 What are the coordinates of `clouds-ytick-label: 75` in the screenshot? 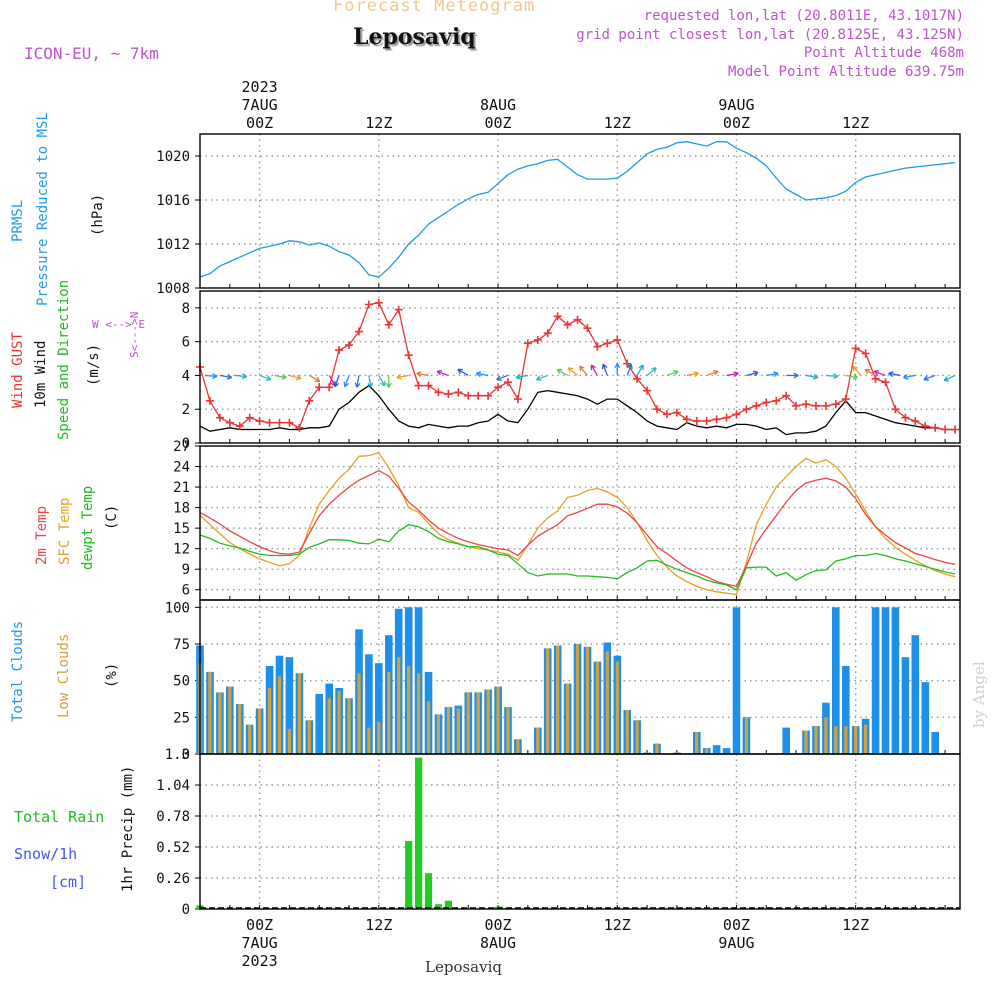 It's located at (181, 645).